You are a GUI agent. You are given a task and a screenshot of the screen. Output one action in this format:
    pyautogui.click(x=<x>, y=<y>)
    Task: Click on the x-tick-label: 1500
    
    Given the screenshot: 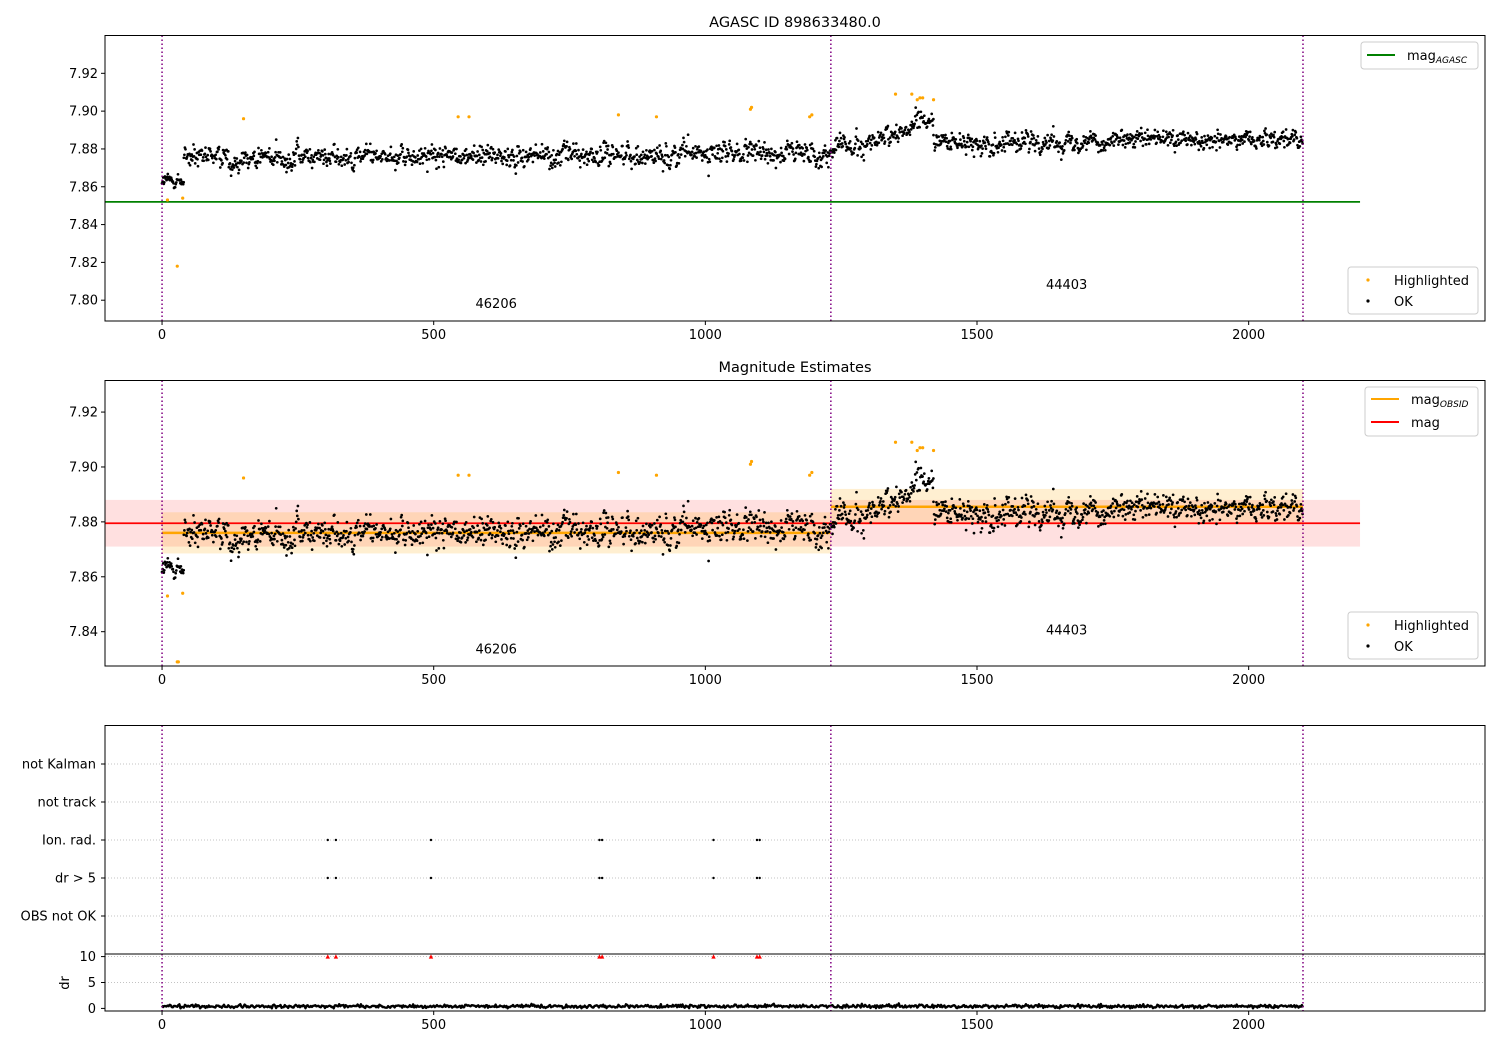 What is the action you would take?
    pyautogui.click(x=976, y=680)
    